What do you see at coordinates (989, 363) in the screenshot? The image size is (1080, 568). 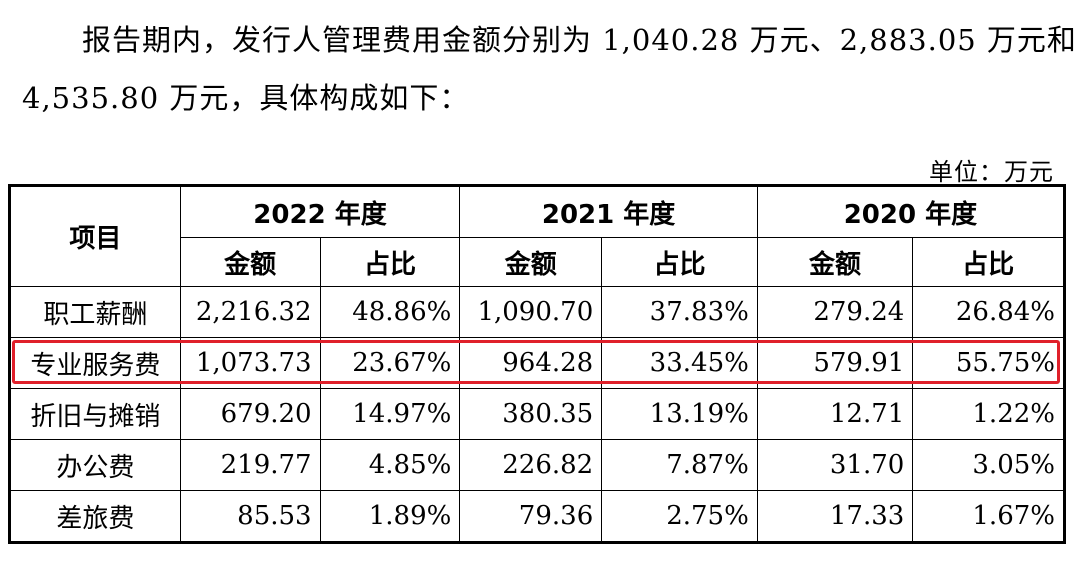 I see `cell-value: 55.75%` at bounding box center [989, 363].